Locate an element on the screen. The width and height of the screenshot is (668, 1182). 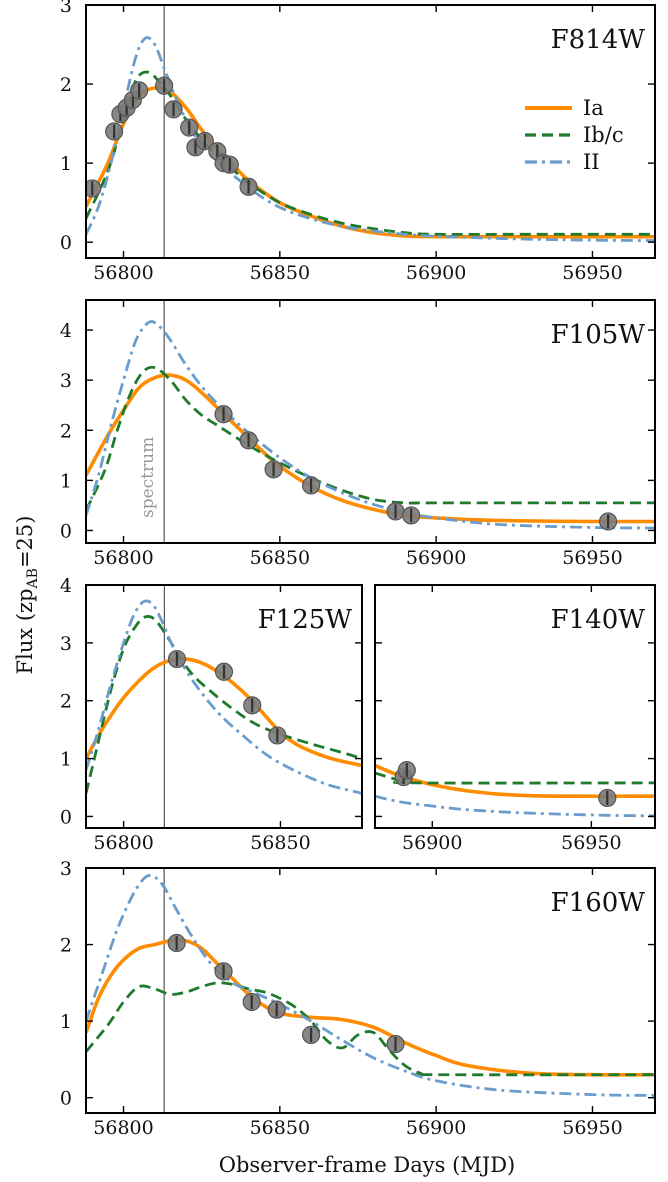
data-points-f105w is located at coordinates (416, 468).